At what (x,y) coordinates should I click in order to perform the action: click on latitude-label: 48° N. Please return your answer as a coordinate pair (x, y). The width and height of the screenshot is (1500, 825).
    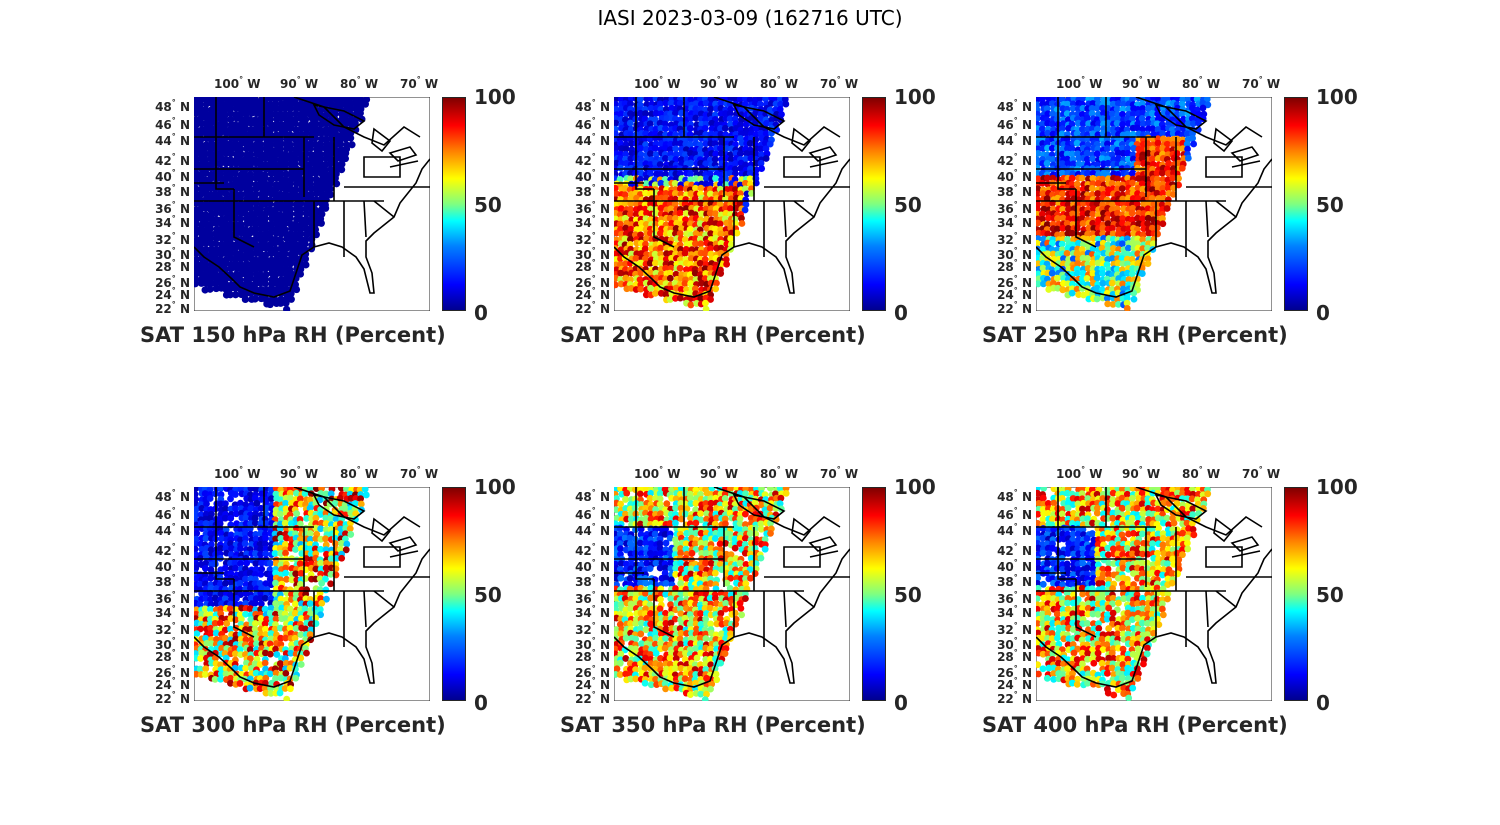
    Looking at the image, I should click on (172, 496).